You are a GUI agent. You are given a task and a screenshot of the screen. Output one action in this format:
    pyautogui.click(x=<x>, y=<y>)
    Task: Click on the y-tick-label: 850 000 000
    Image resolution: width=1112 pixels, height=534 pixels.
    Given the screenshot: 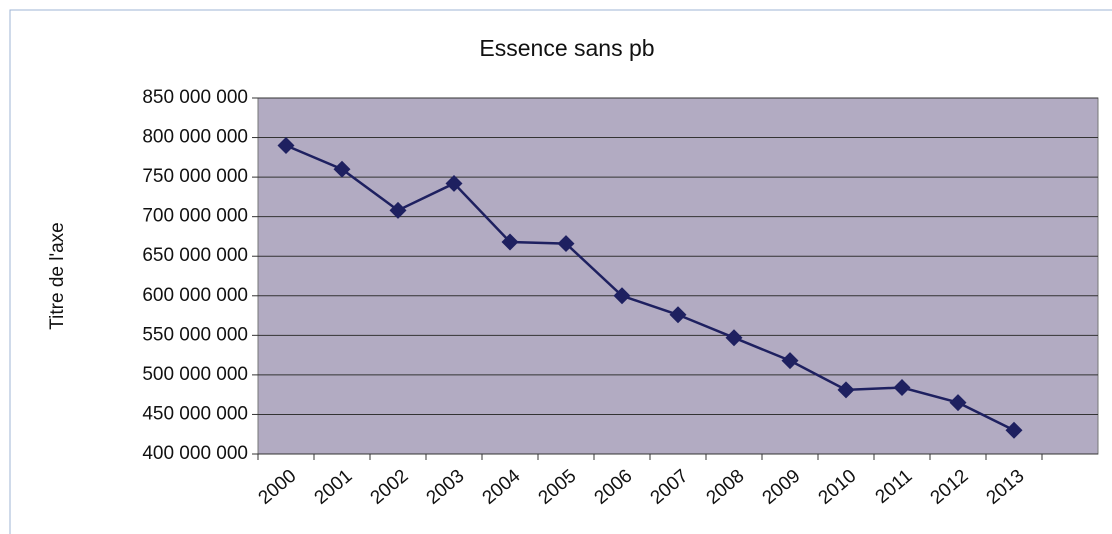 What is the action you would take?
    pyautogui.click(x=195, y=97)
    